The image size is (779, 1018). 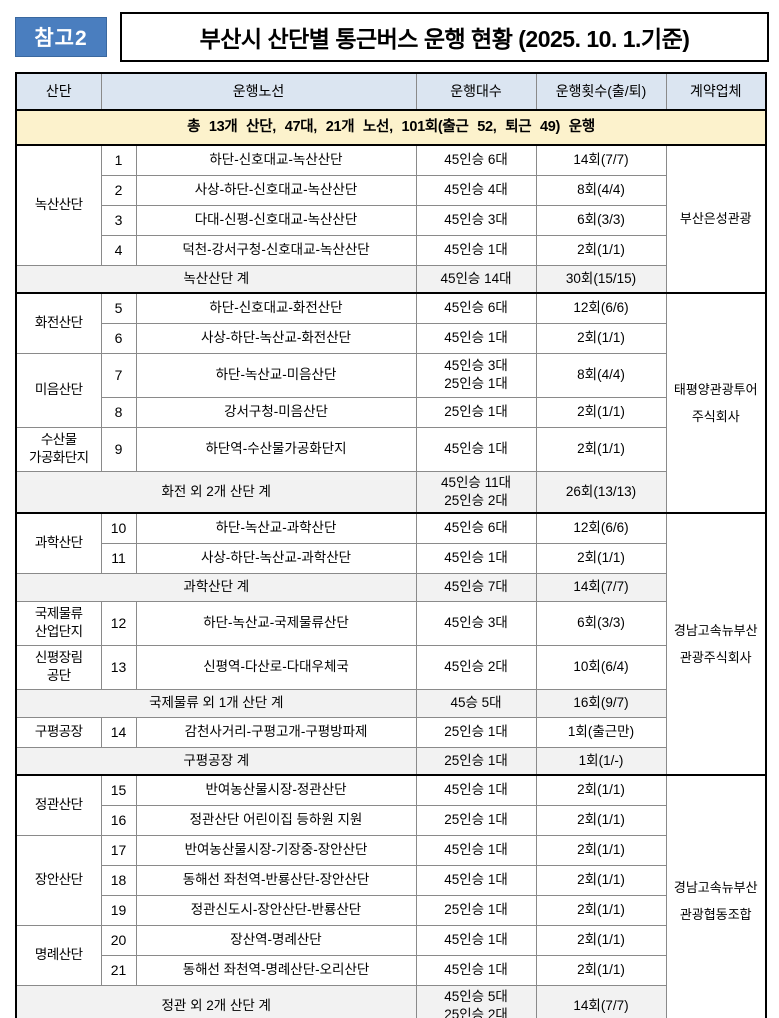 What do you see at coordinates (58, 732) in the screenshot?
I see `section-cell: 구평공장` at bounding box center [58, 732].